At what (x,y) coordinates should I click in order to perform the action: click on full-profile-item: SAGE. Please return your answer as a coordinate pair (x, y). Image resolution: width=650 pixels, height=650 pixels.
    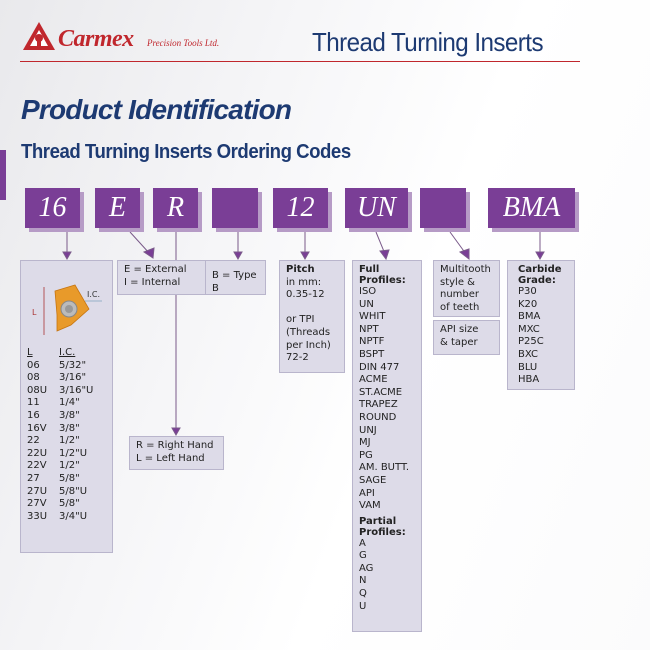
    Looking at the image, I should click on (373, 480).